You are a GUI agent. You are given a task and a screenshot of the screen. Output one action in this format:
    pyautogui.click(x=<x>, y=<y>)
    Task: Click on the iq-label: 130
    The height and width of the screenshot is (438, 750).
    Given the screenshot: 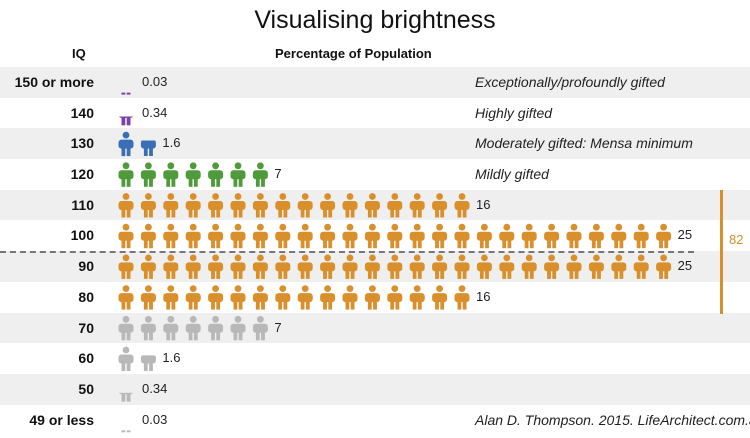 What is the action you would take?
    pyautogui.click(x=82, y=143)
    